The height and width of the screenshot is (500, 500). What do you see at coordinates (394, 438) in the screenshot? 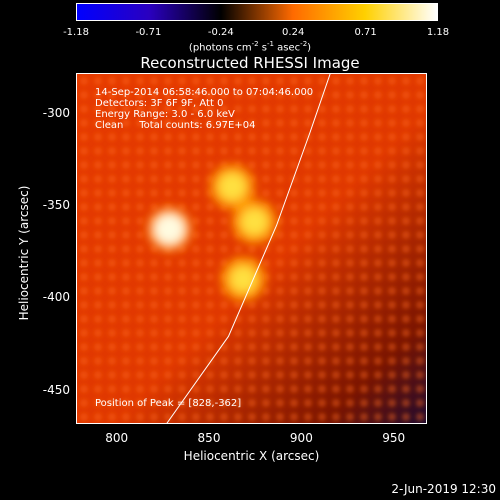
I see `x-tick-label: 950` at bounding box center [394, 438].